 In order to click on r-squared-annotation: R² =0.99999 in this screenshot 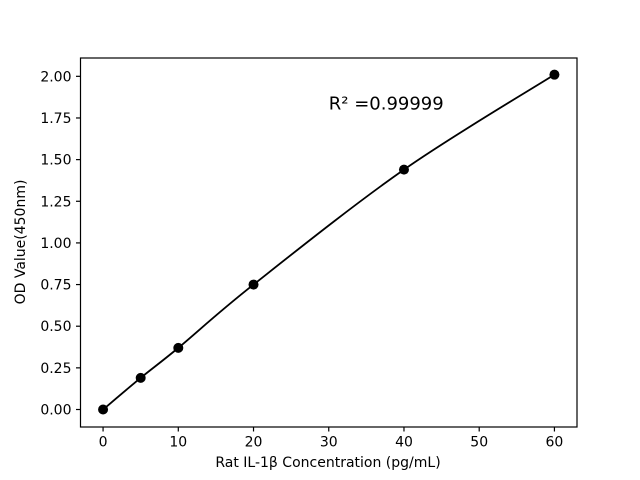, I will do `click(386, 104)`.